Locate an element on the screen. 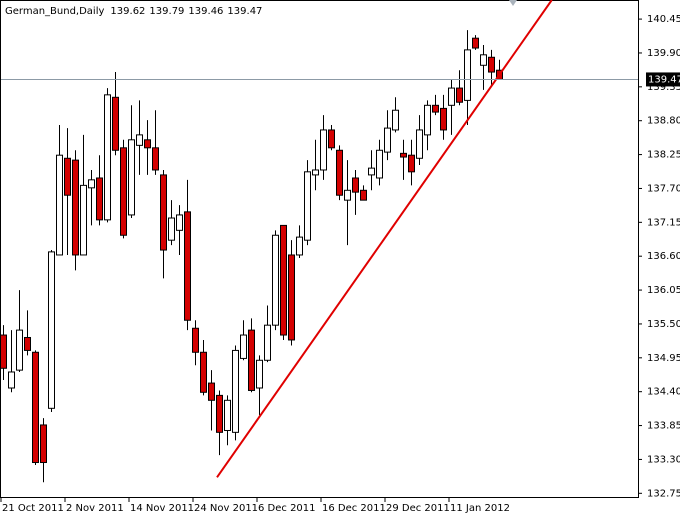 This screenshot has height=520, width=680. symbol-title: German_Bund,Daily is located at coordinates (54, 11).